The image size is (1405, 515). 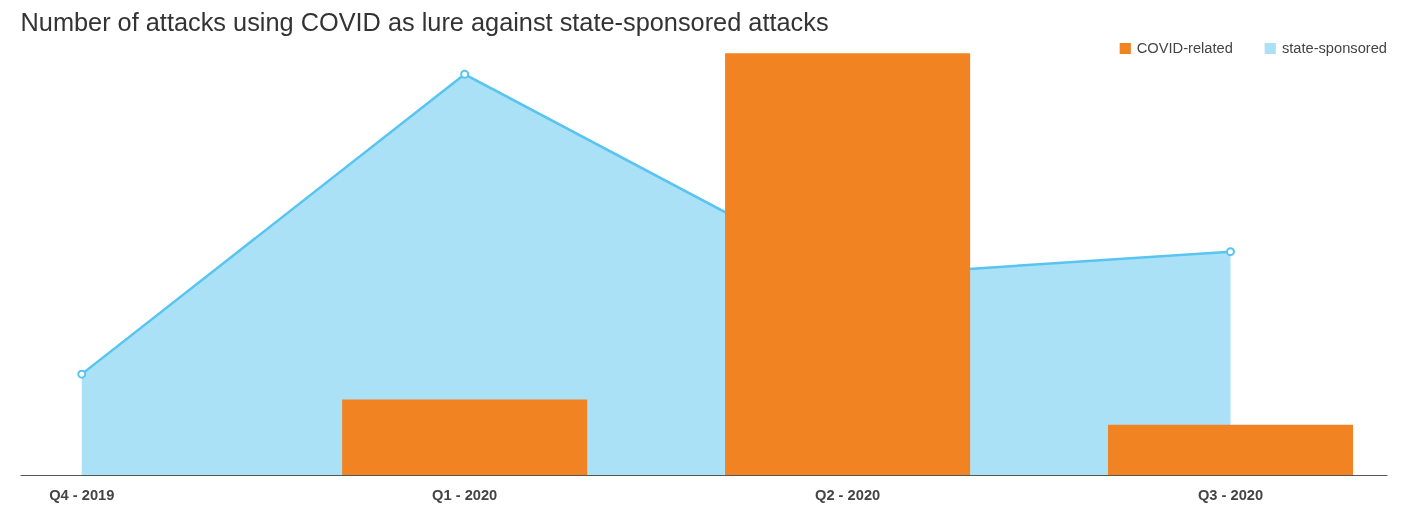 What do you see at coordinates (1334, 48) in the screenshot?
I see `legend-label: state-sponsored` at bounding box center [1334, 48].